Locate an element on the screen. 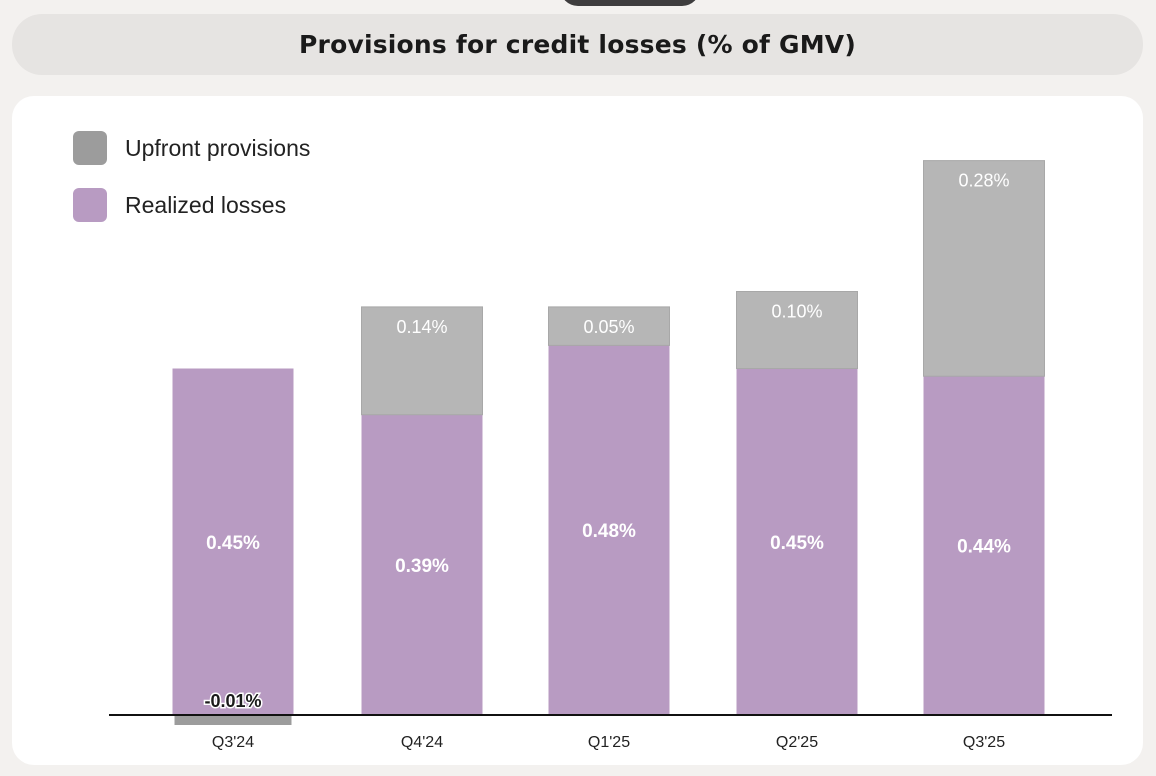 The width and height of the screenshot is (1156, 776). upfront-value-label: 0.14% is located at coordinates (421, 327).